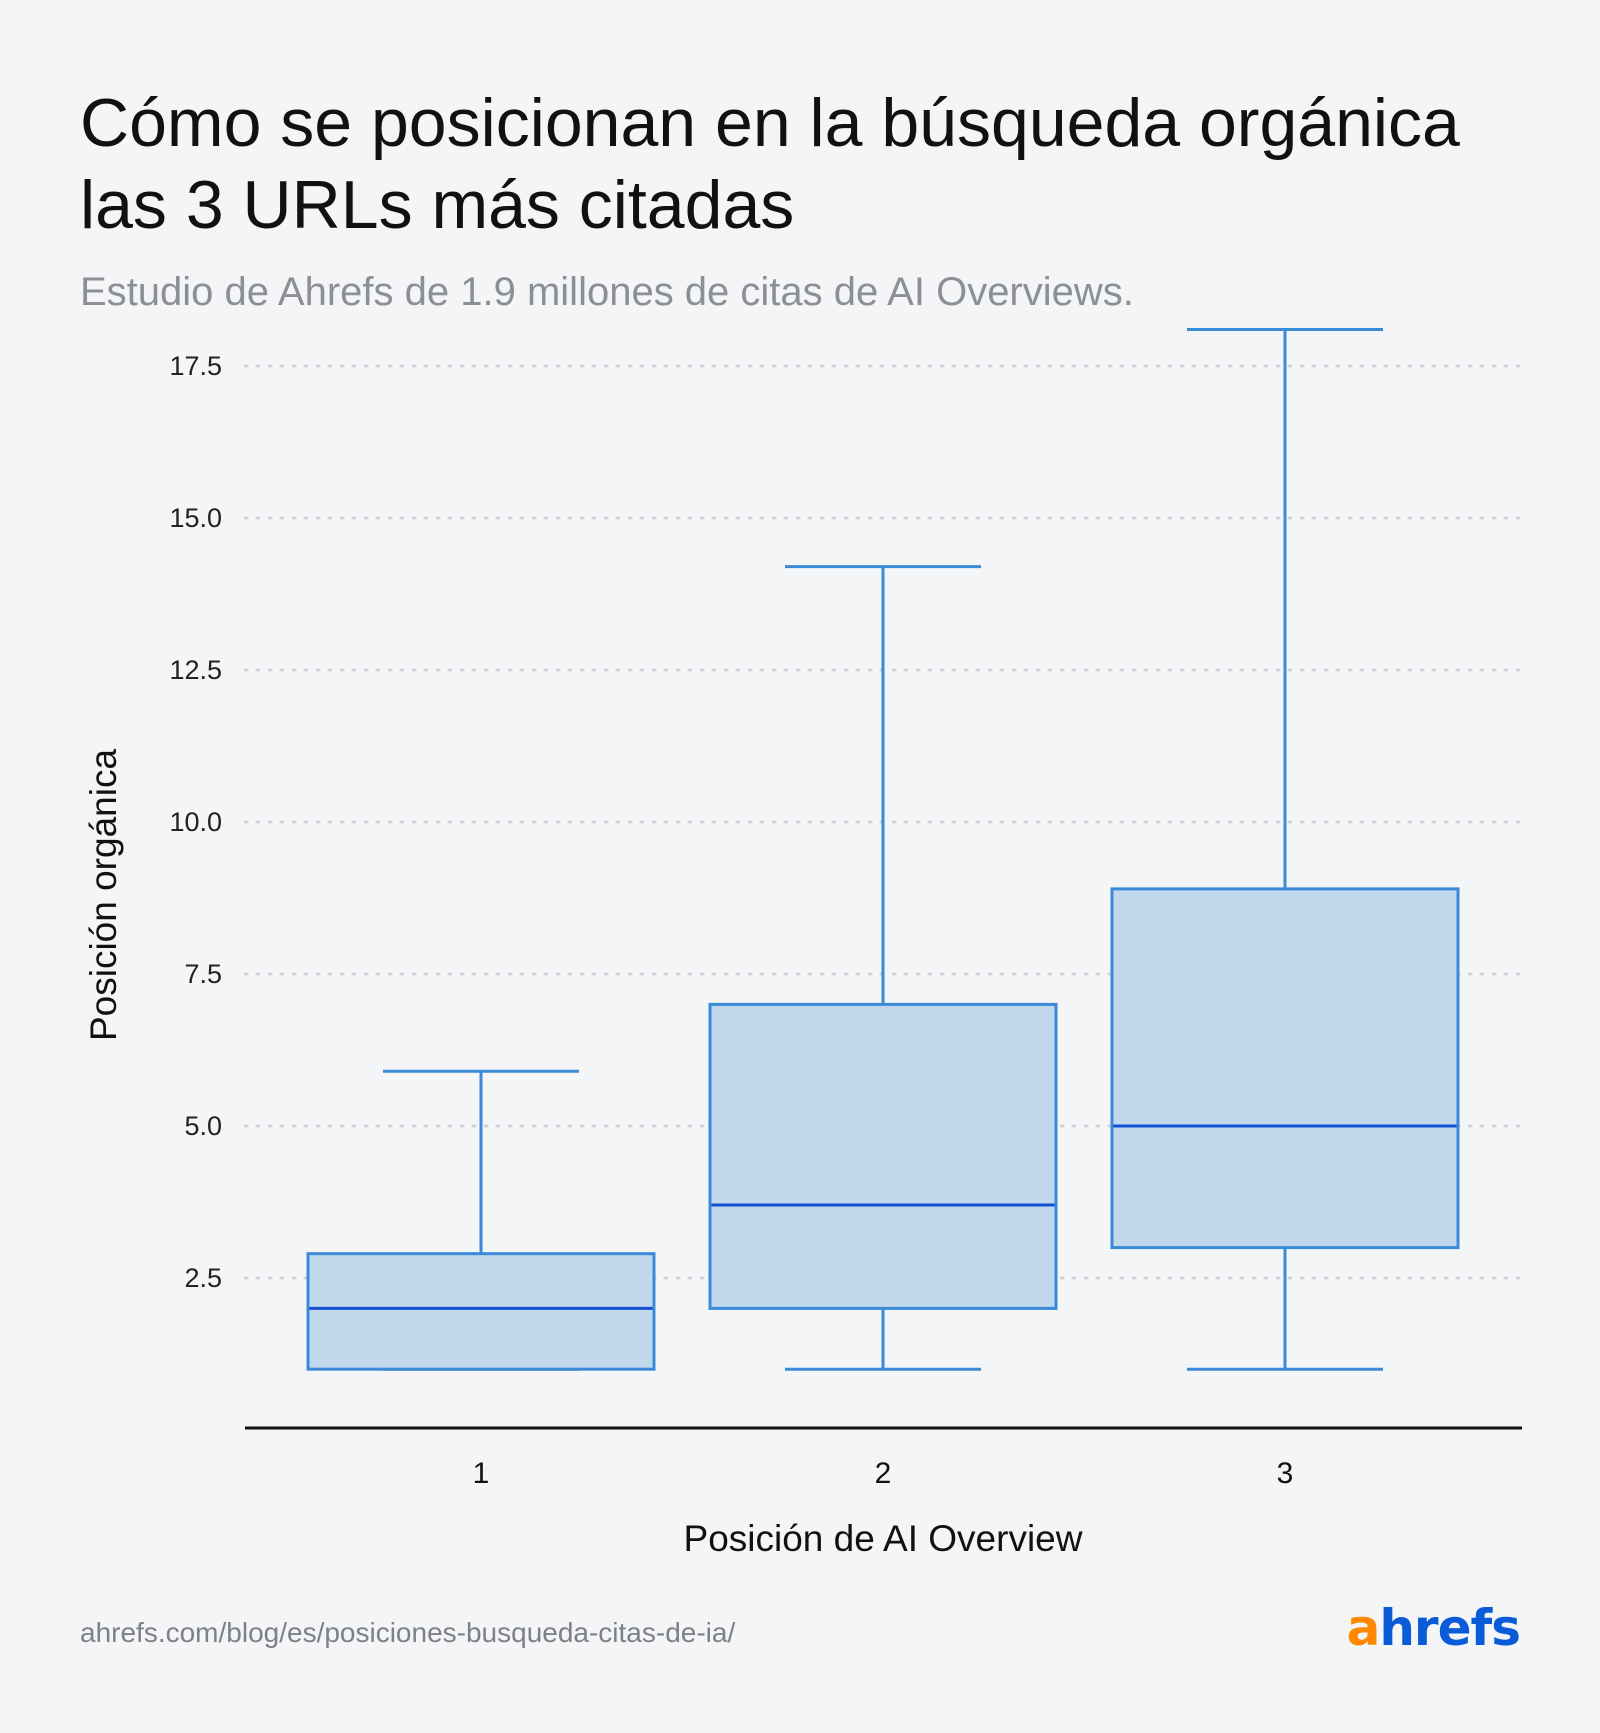  Describe the element at coordinates (1450, 1628) in the screenshot. I see `logo-letters-rest: hrefs` at that location.